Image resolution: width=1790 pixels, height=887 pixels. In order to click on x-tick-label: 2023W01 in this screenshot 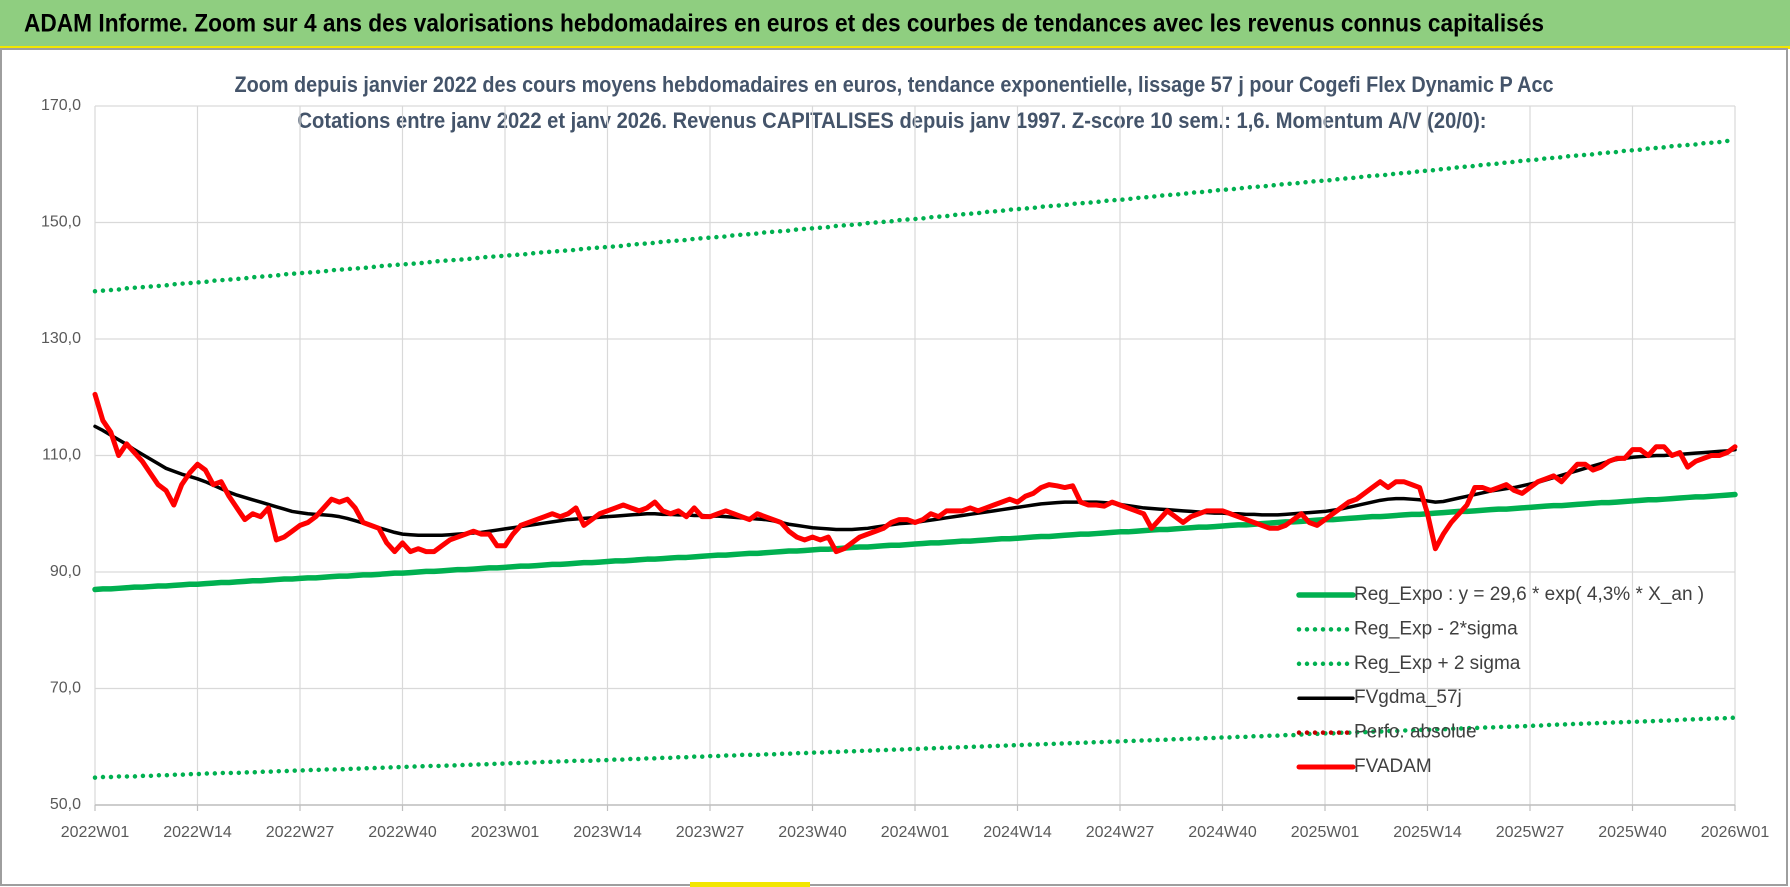, I will do `click(505, 832)`.